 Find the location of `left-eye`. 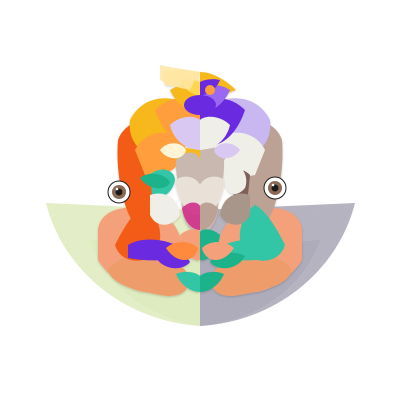

left-eye is located at coordinates (119, 192).